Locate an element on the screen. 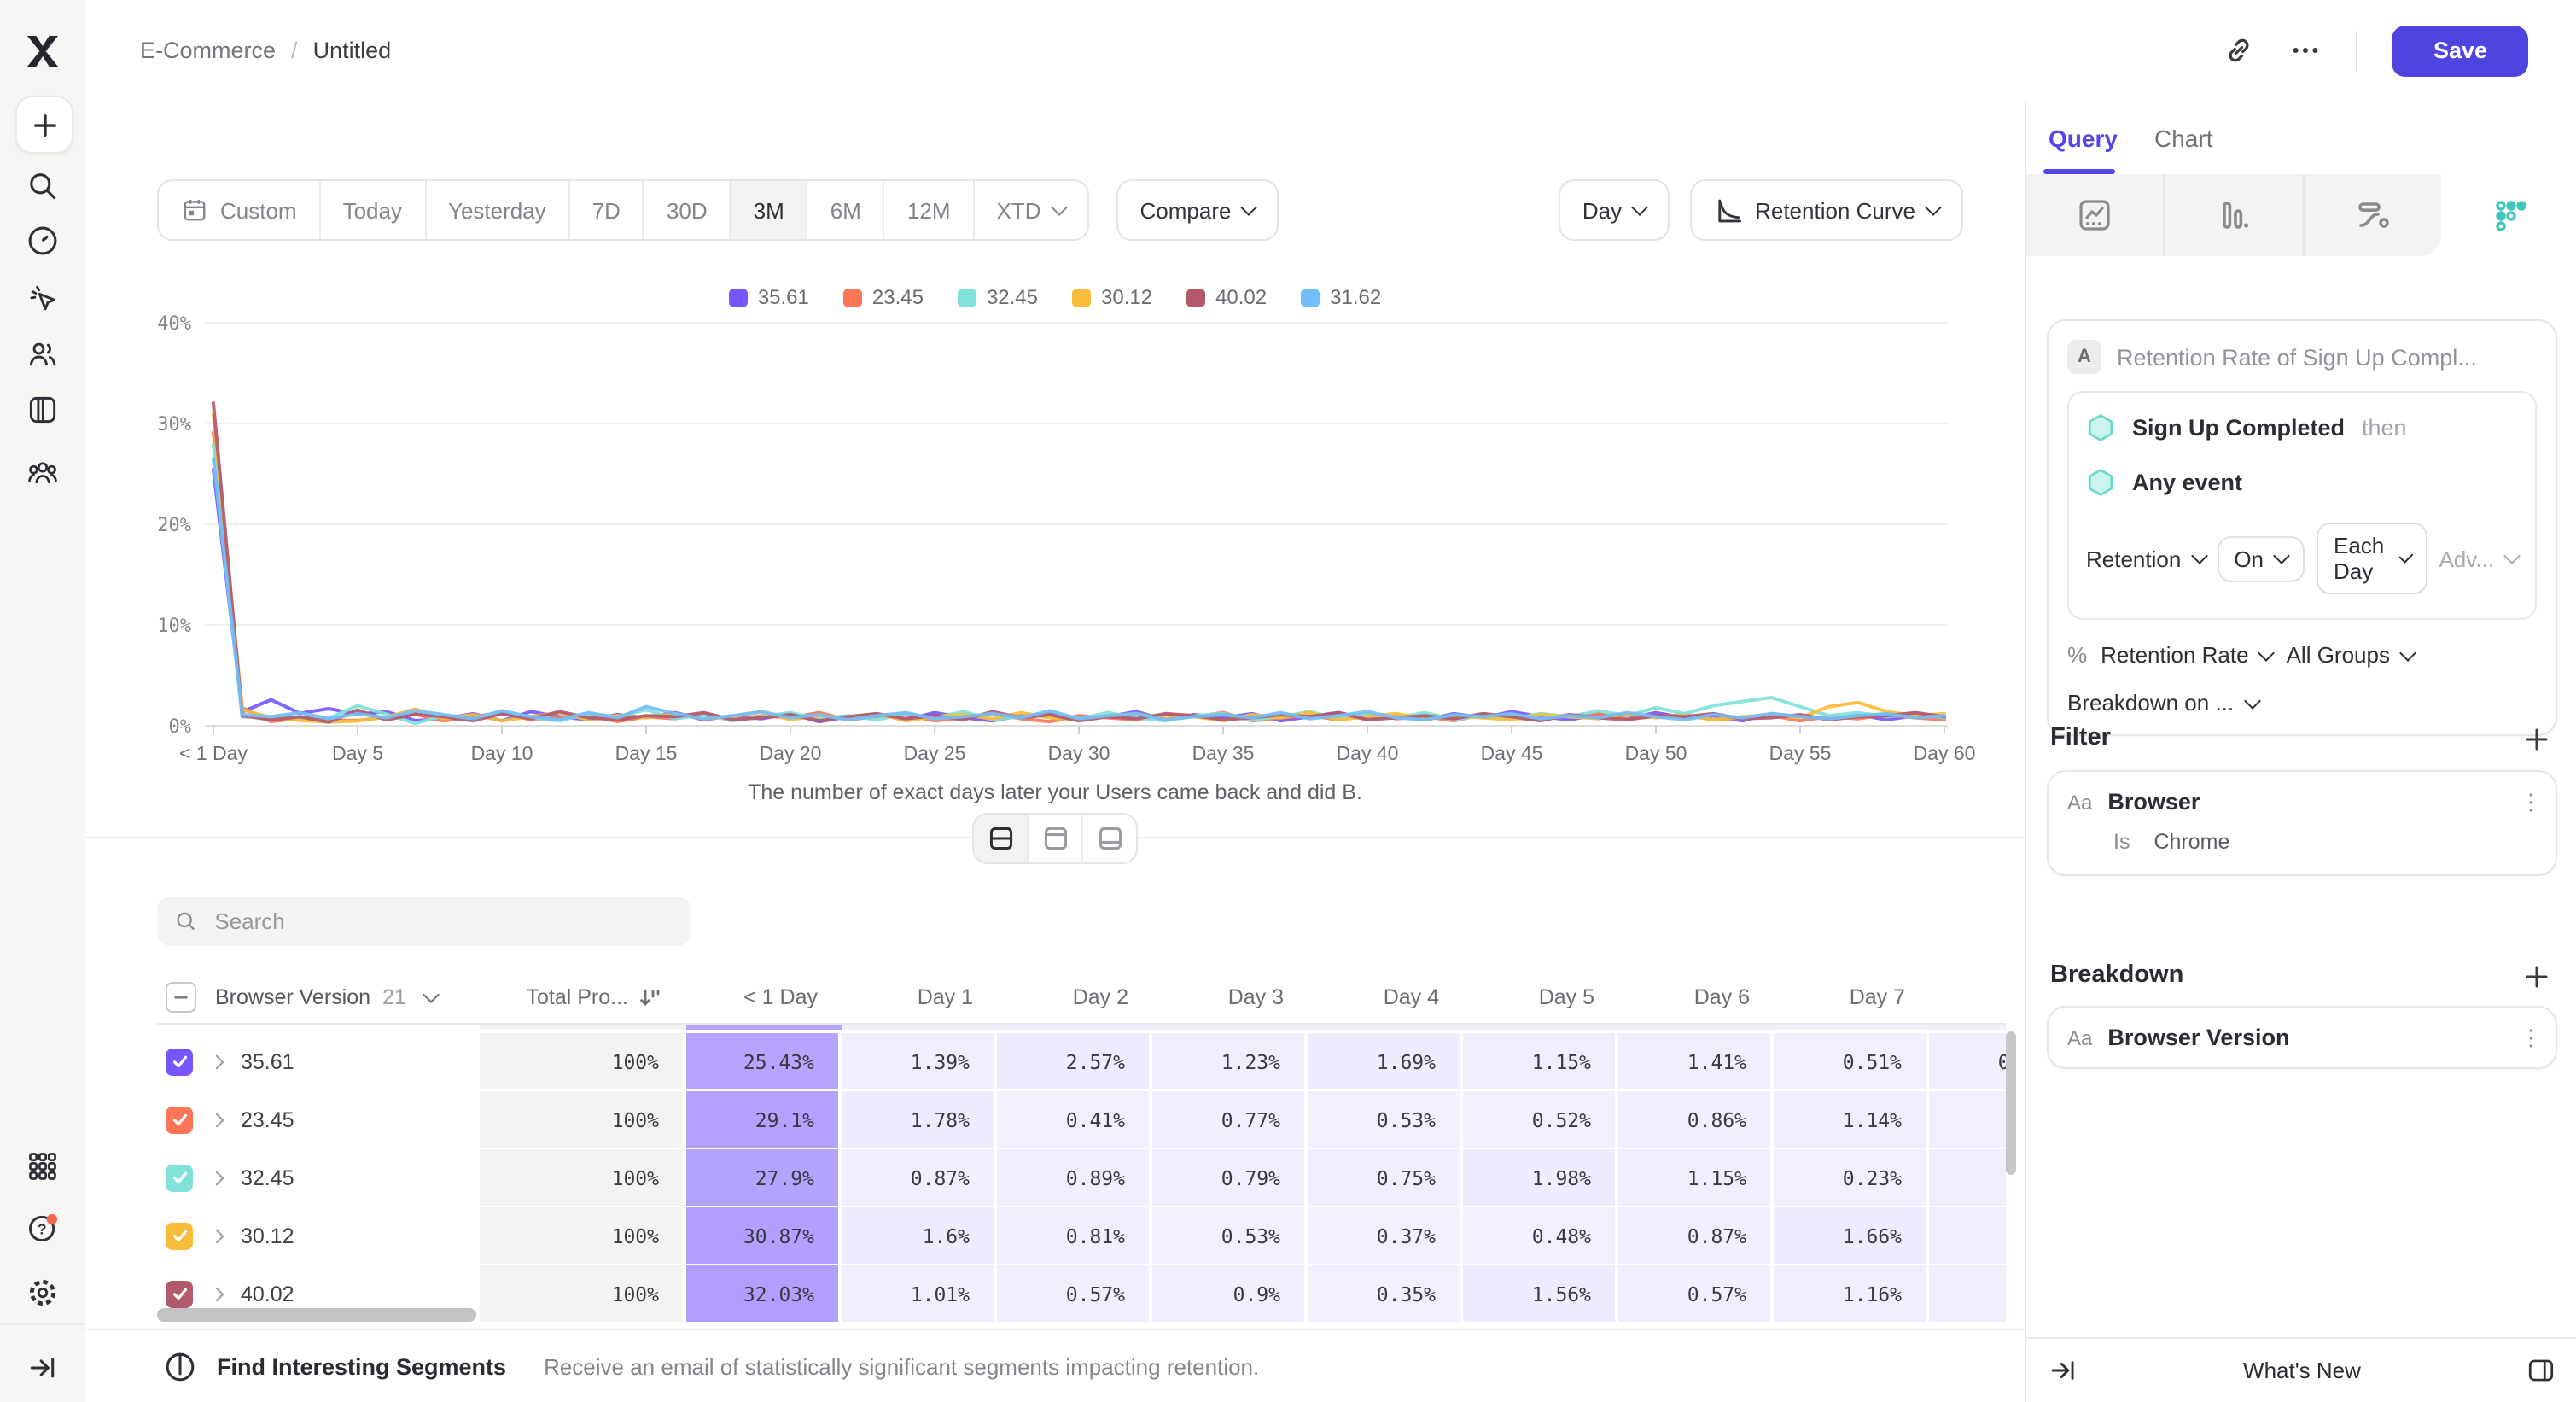  each-day-dropdown: Each Day is located at coordinates (2372, 559).